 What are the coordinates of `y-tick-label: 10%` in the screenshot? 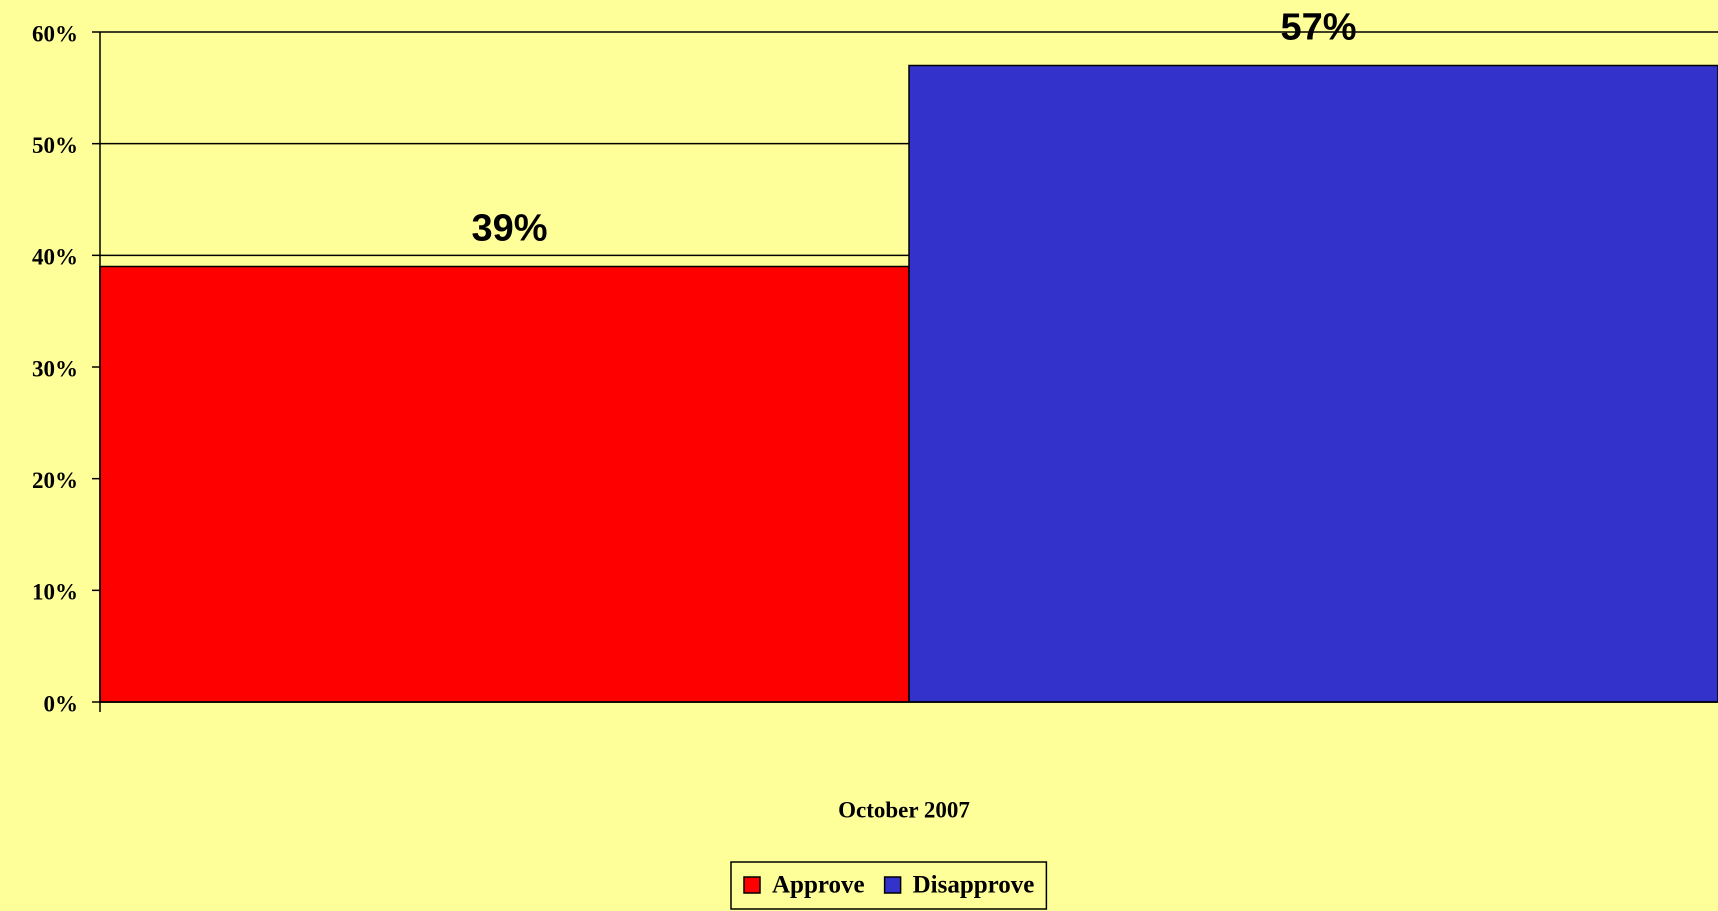 It's located at (55, 592).